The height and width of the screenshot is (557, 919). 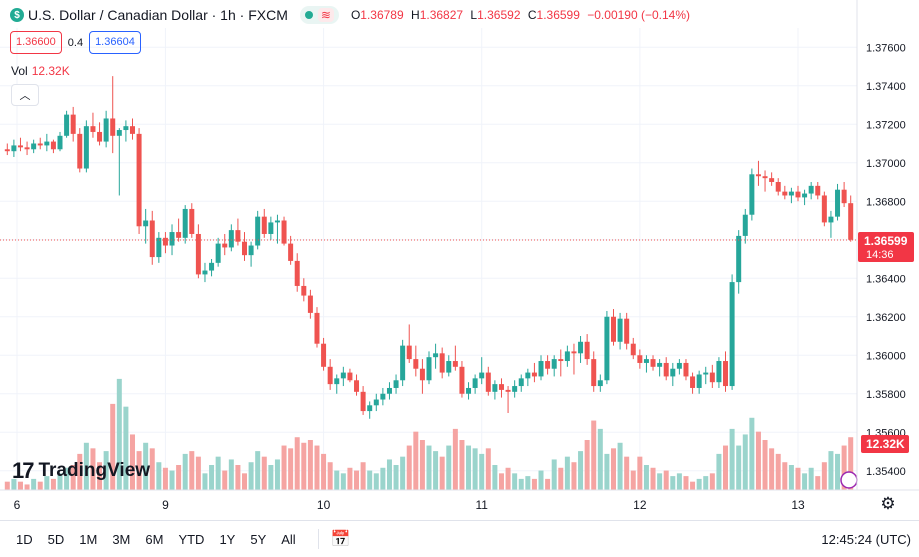 What do you see at coordinates (441, 15) in the screenshot?
I see `high-value: 1.36827` at bounding box center [441, 15].